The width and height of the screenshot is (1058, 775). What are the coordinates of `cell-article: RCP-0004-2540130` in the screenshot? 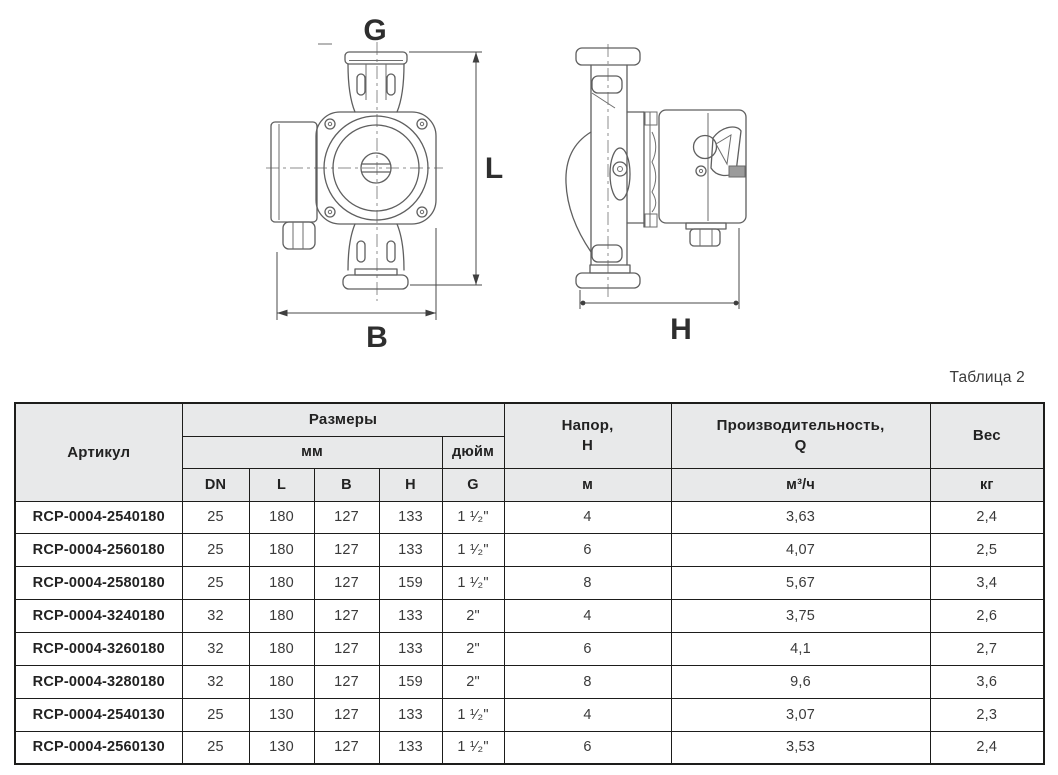 It's located at (98, 714).